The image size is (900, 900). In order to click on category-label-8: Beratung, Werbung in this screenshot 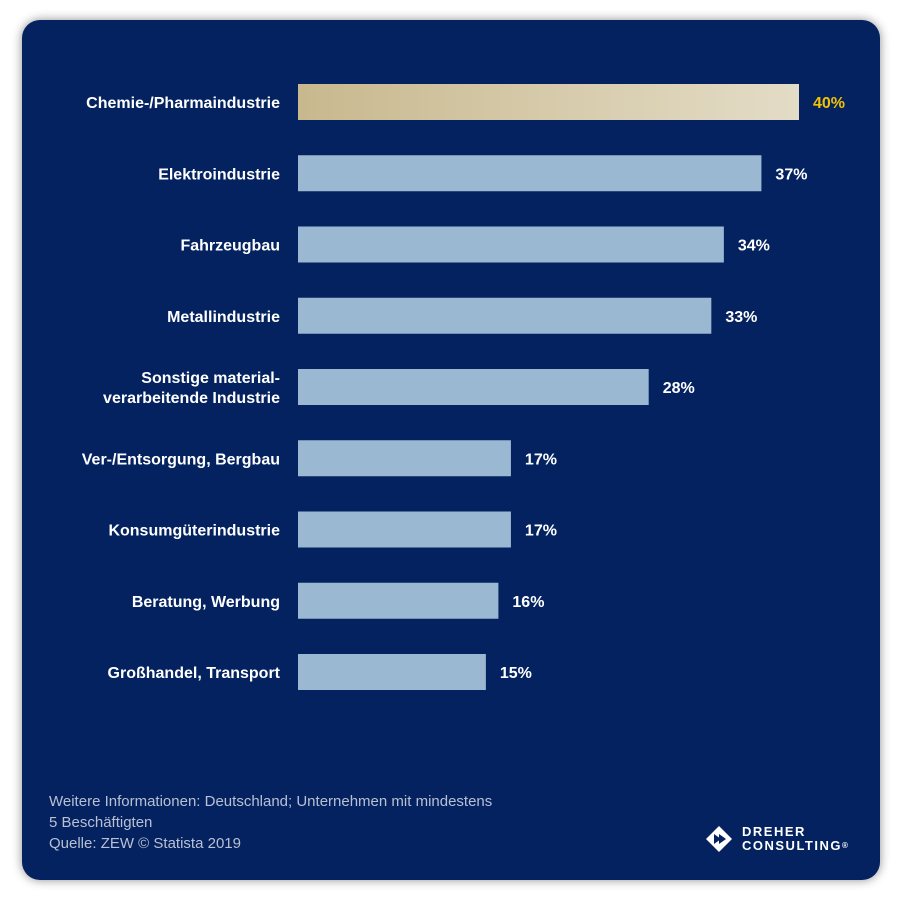, I will do `click(206, 602)`.